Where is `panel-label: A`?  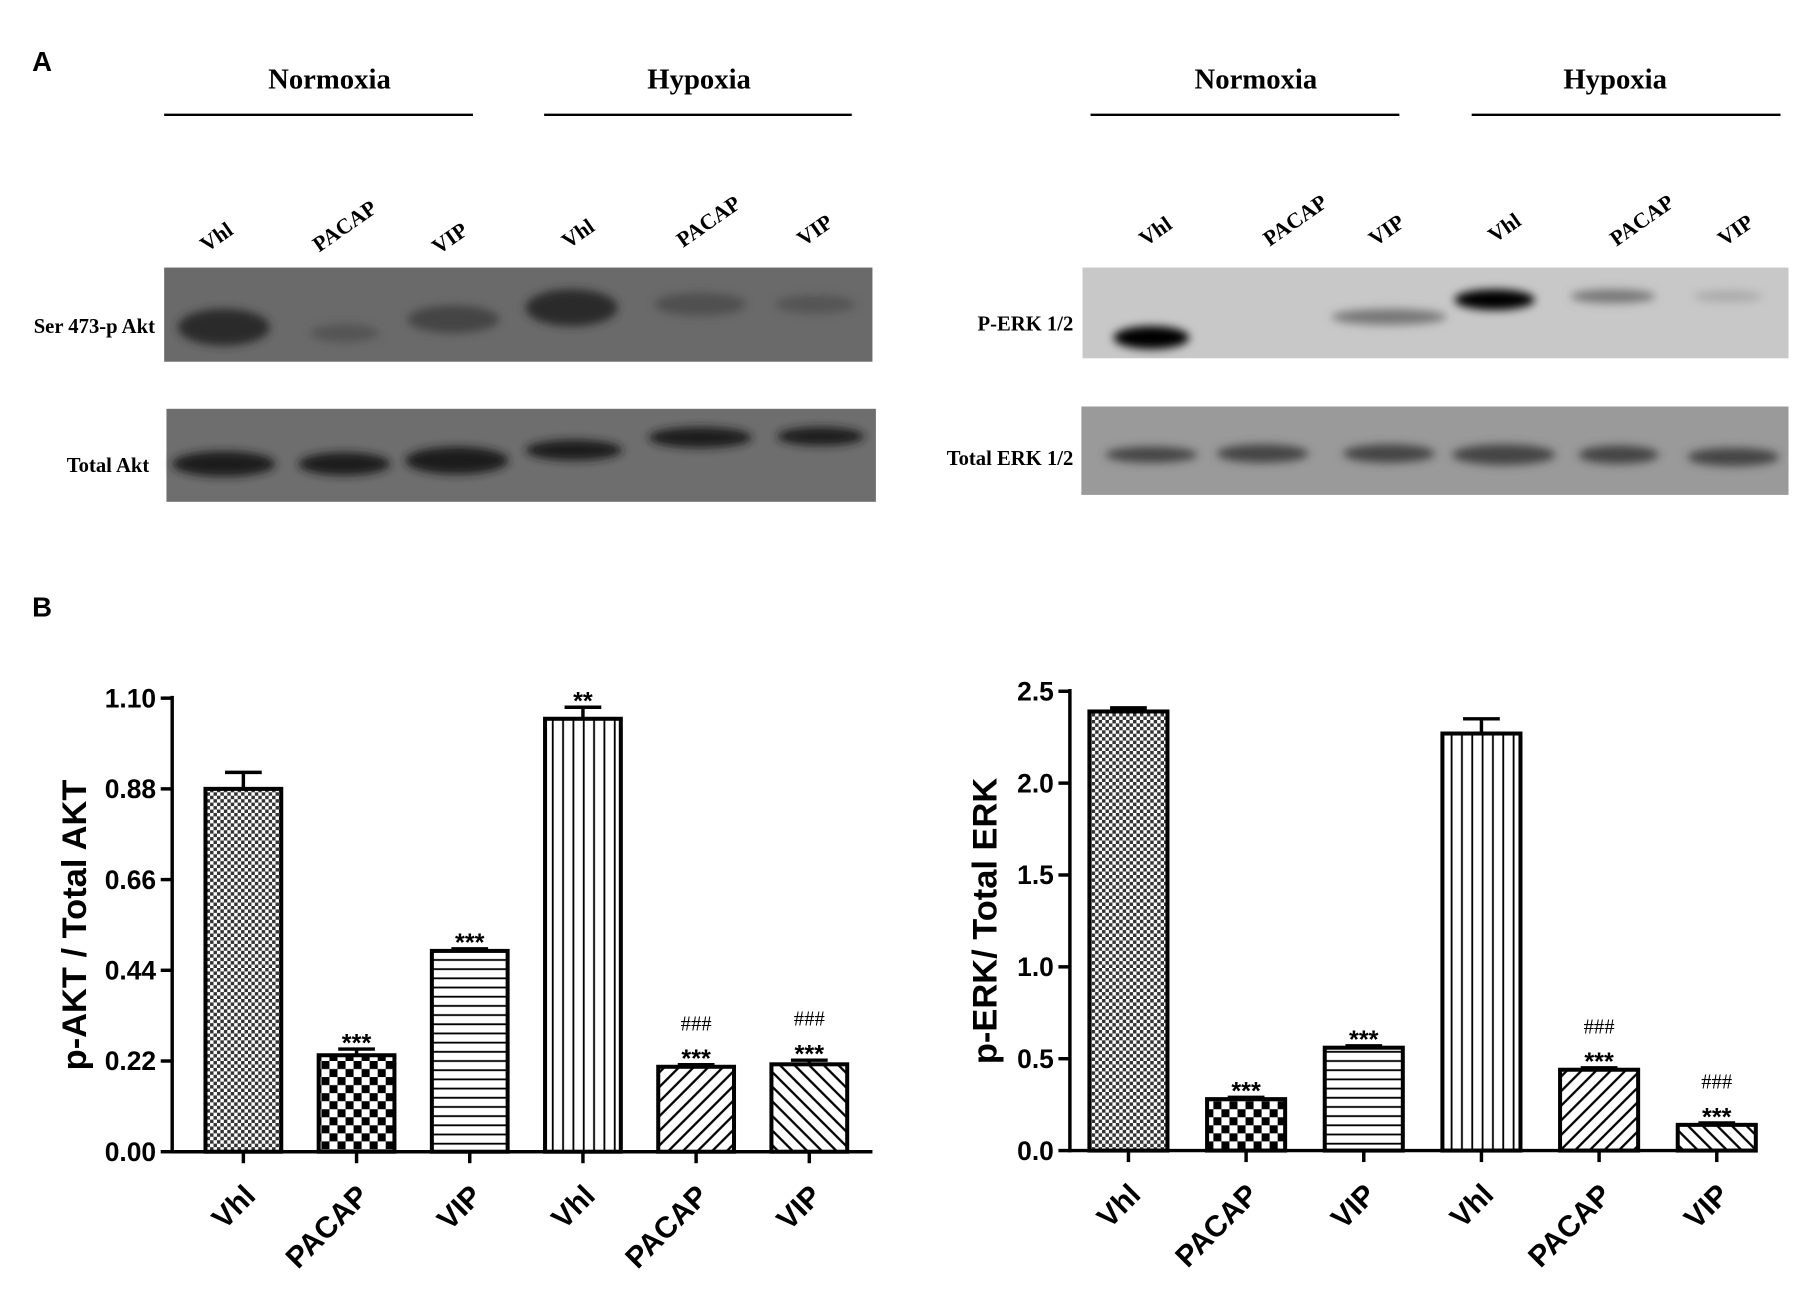
panel-label: A is located at coordinates (42, 61).